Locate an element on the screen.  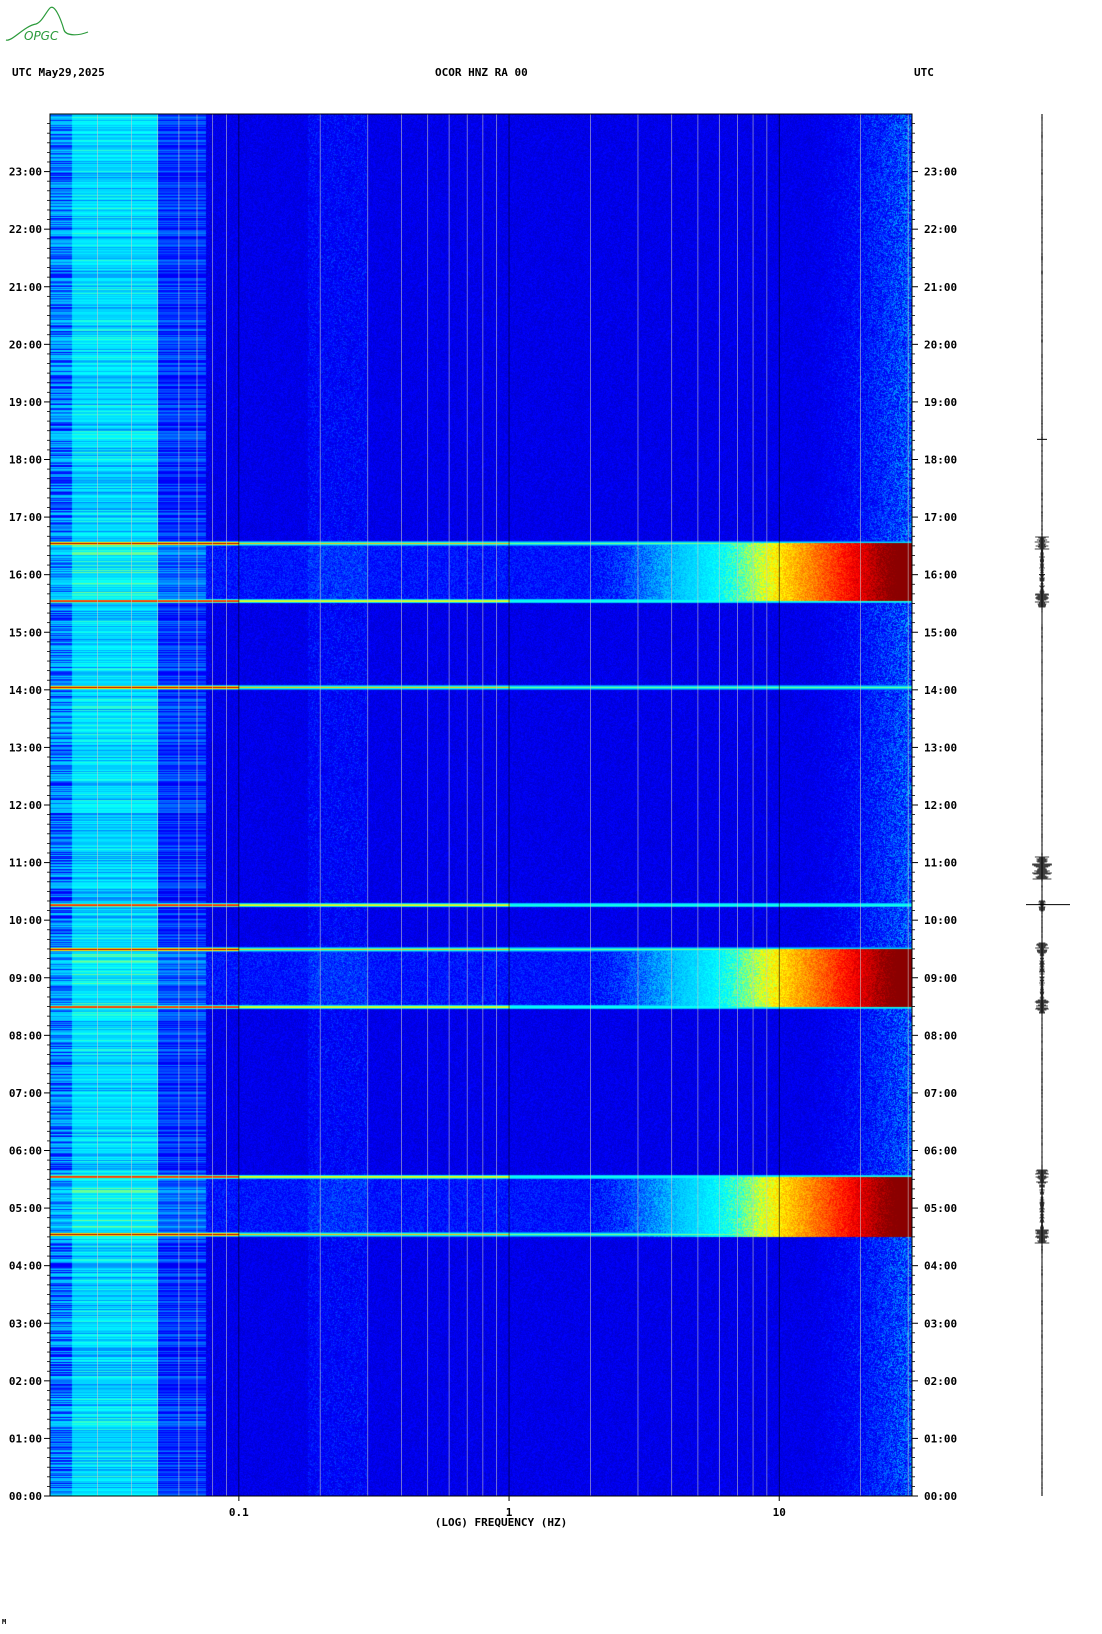
y-tick-label-right: 22:00 is located at coordinates (940, 229).